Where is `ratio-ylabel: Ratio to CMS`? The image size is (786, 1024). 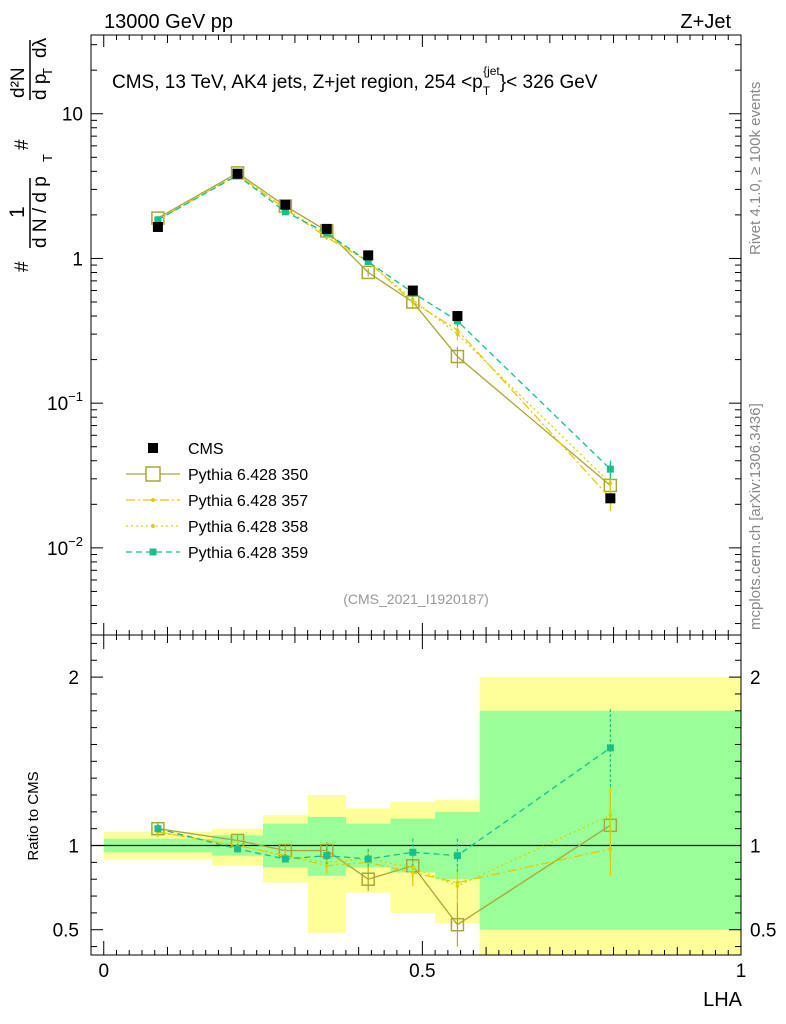 ratio-ylabel: Ratio to CMS is located at coordinates (33, 815).